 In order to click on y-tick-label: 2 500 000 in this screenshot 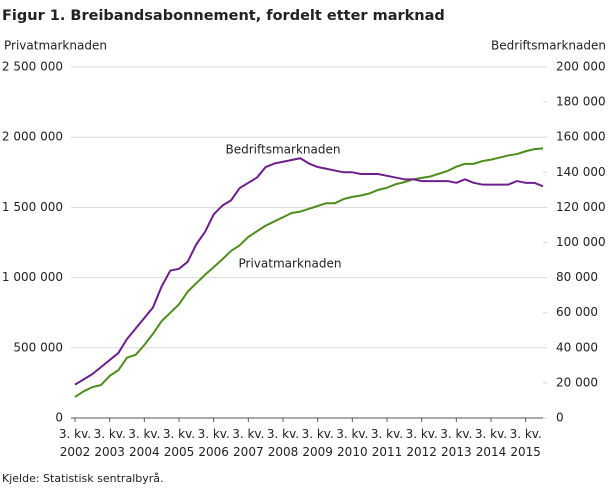, I will do `click(32, 67)`.